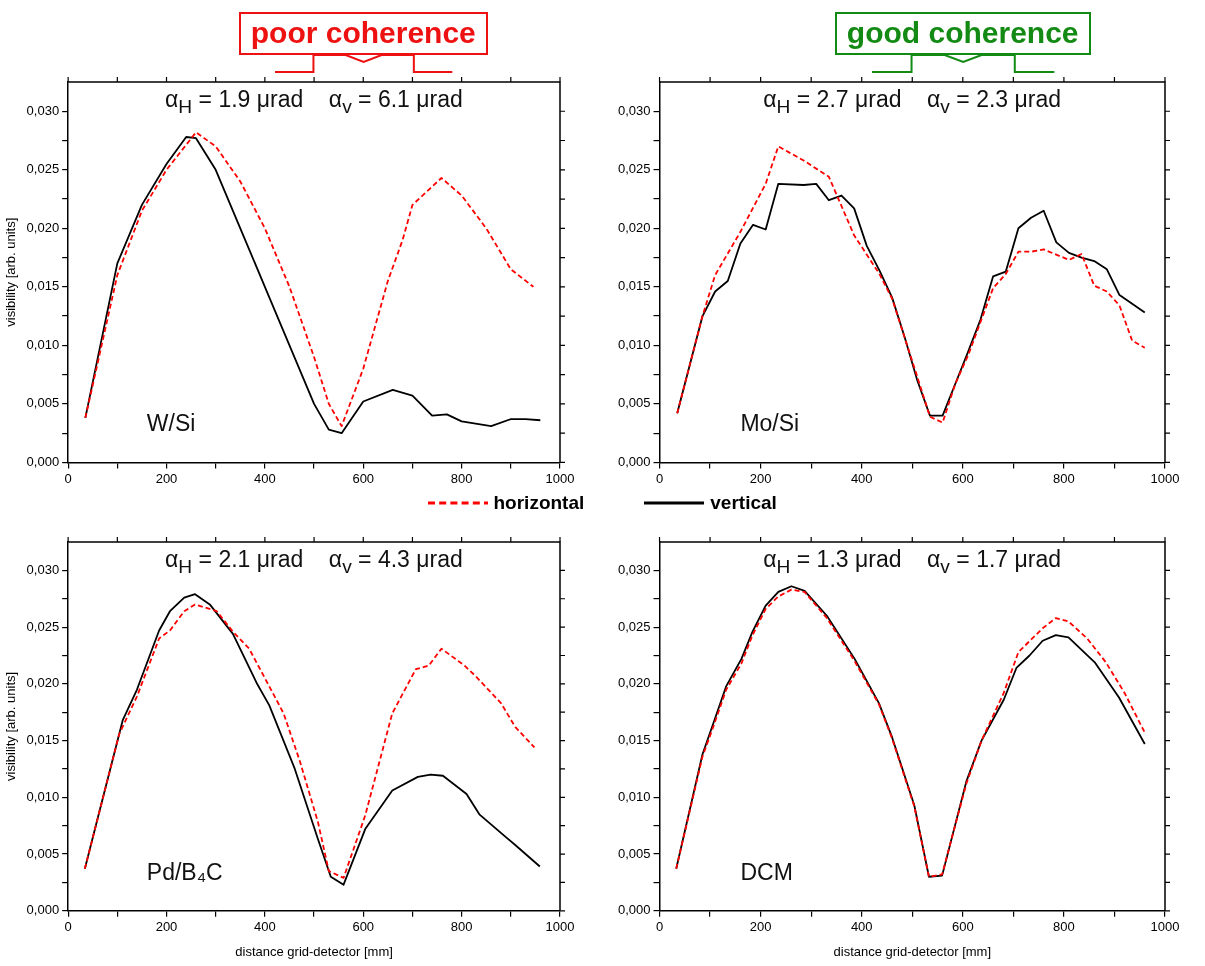 The width and height of the screenshot is (1205, 966). Describe the element at coordinates (766, 871) in the screenshot. I see `annotation: DCM` at that location.